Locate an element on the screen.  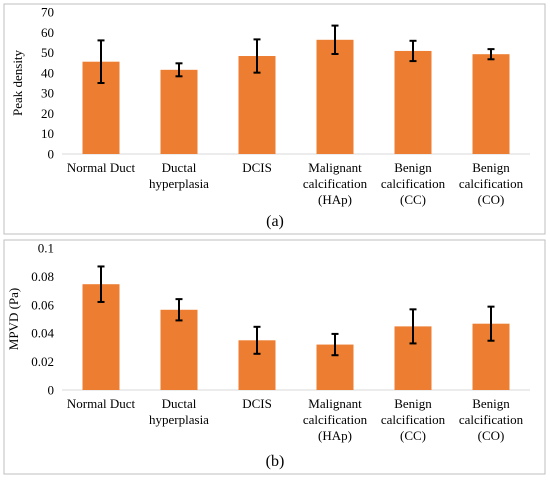
y-axis-label: MPVD (Pa) is located at coordinates (13, 319).